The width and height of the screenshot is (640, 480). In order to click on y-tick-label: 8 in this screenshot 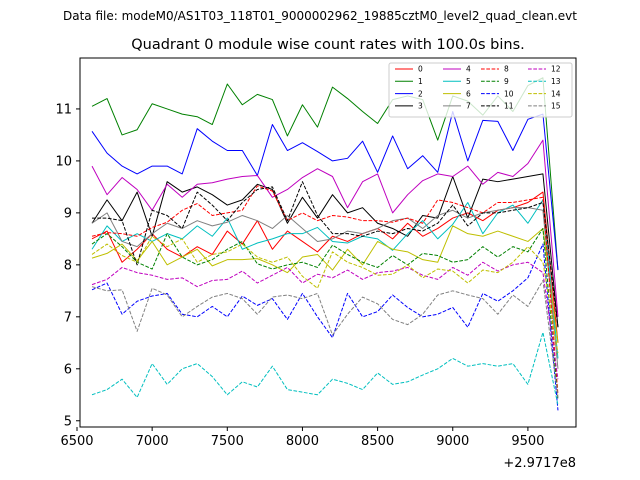, I will do `click(68, 265)`.